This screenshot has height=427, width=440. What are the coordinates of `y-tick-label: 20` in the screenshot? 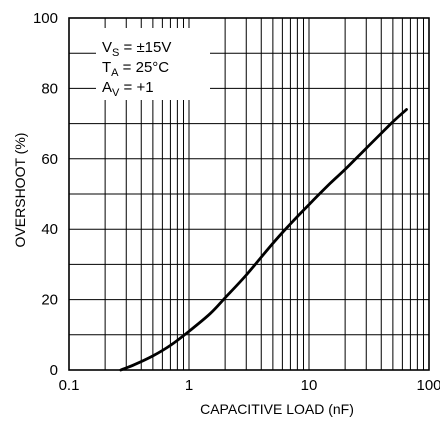 It's located at (49, 300).